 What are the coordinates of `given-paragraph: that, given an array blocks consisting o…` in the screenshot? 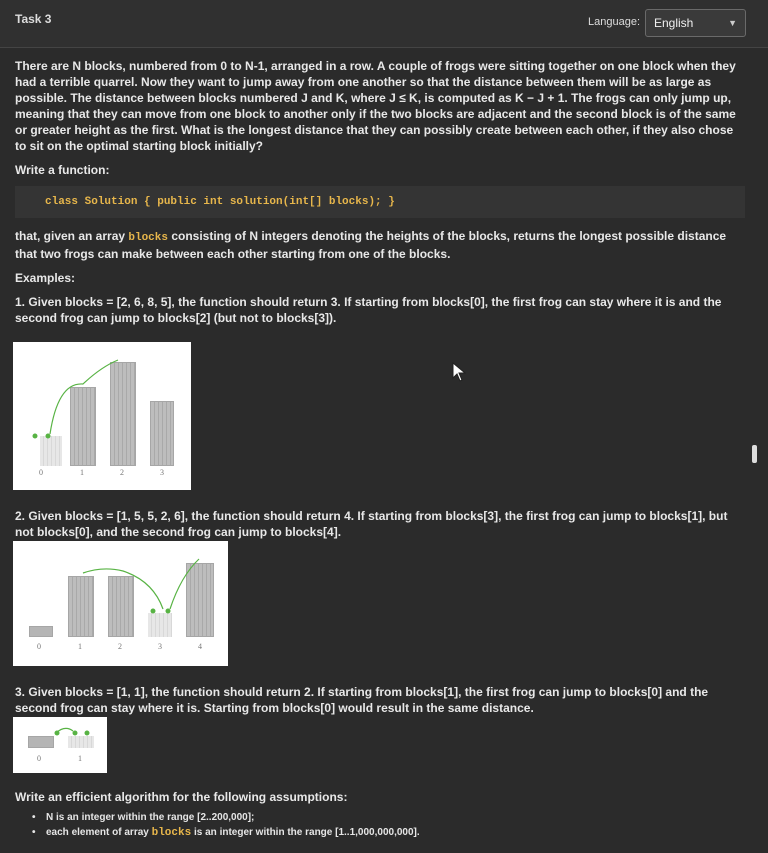 It's located at (380, 245).